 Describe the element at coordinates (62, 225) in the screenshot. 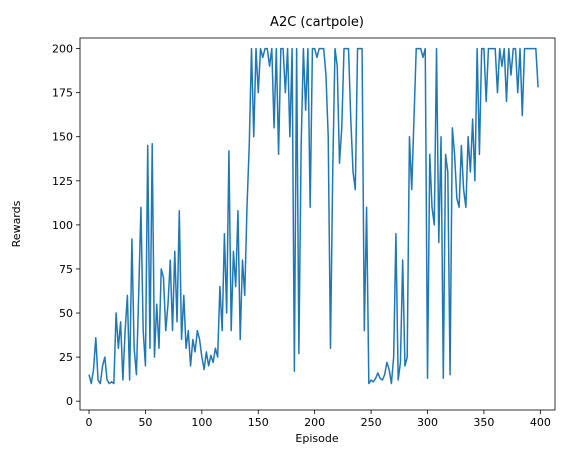

I see `y-tick-label: 100` at that location.